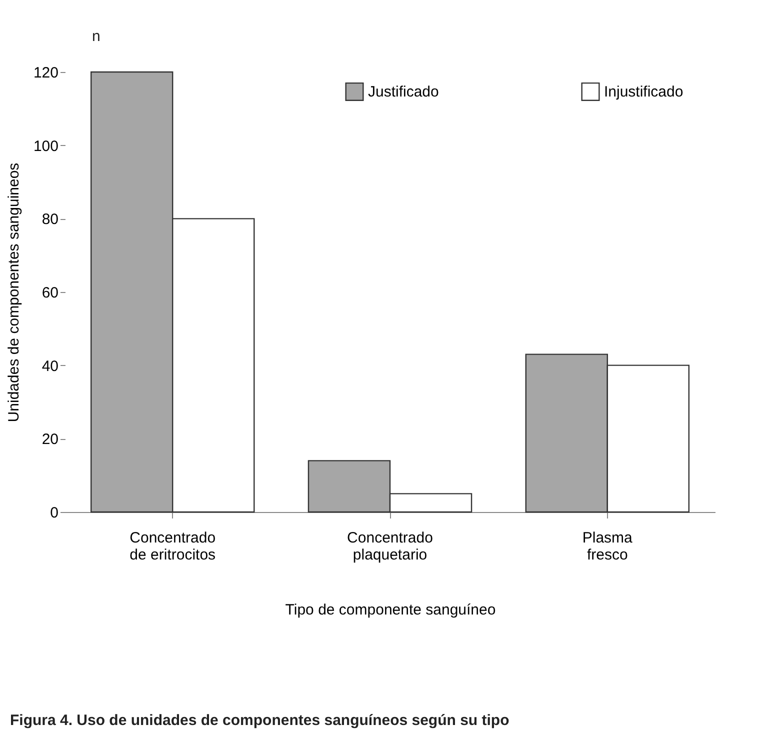 This screenshot has height=743, width=781. What do you see at coordinates (260, 720) in the screenshot?
I see `text: Figura 4. Uso de unidades de componentes sanguíneos según su tipo` at bounding box center [260, 720].